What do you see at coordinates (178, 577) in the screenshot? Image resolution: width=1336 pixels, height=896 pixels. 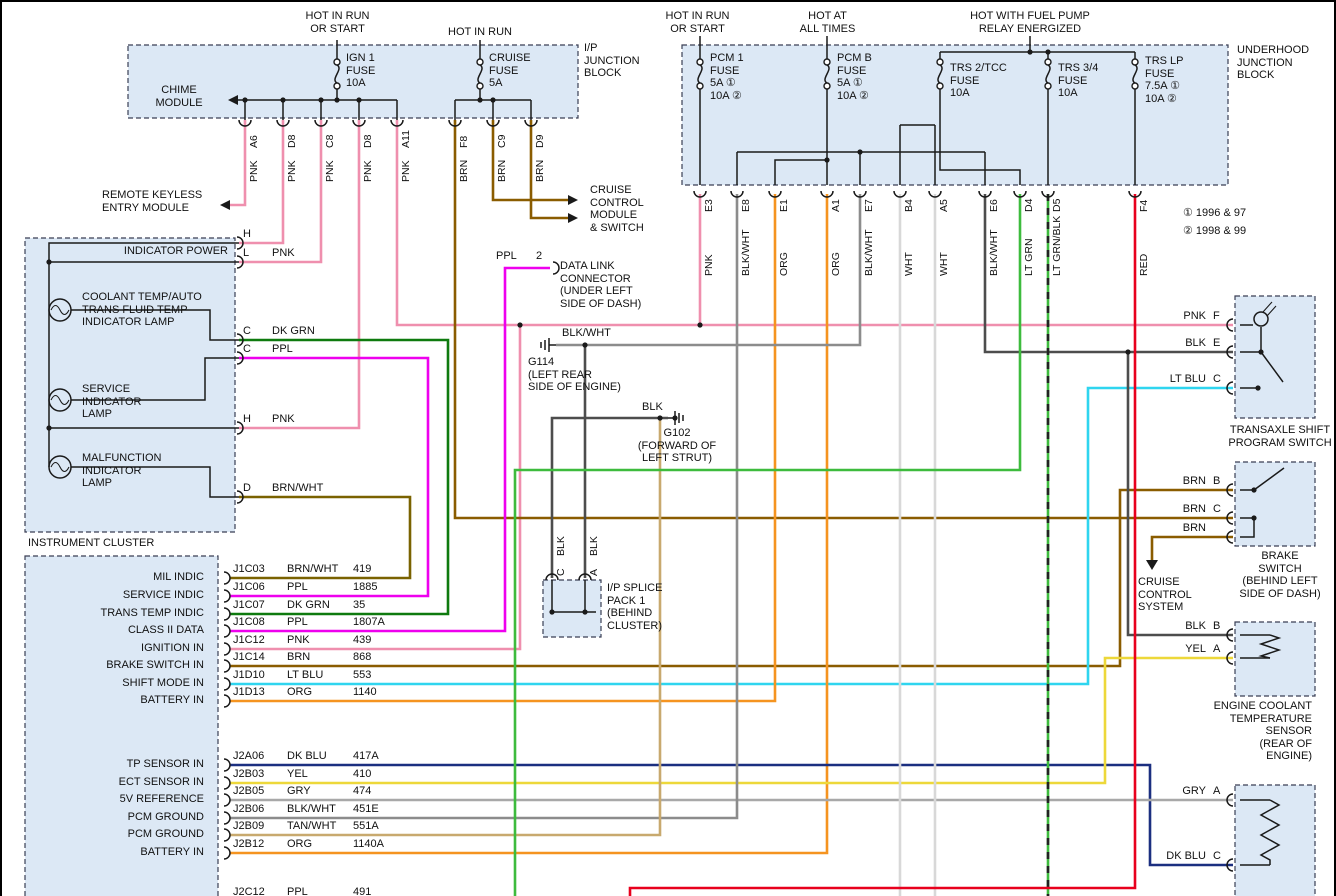 I see `pcm-signal: MIL INDIC` at bounding box center [178, 577].